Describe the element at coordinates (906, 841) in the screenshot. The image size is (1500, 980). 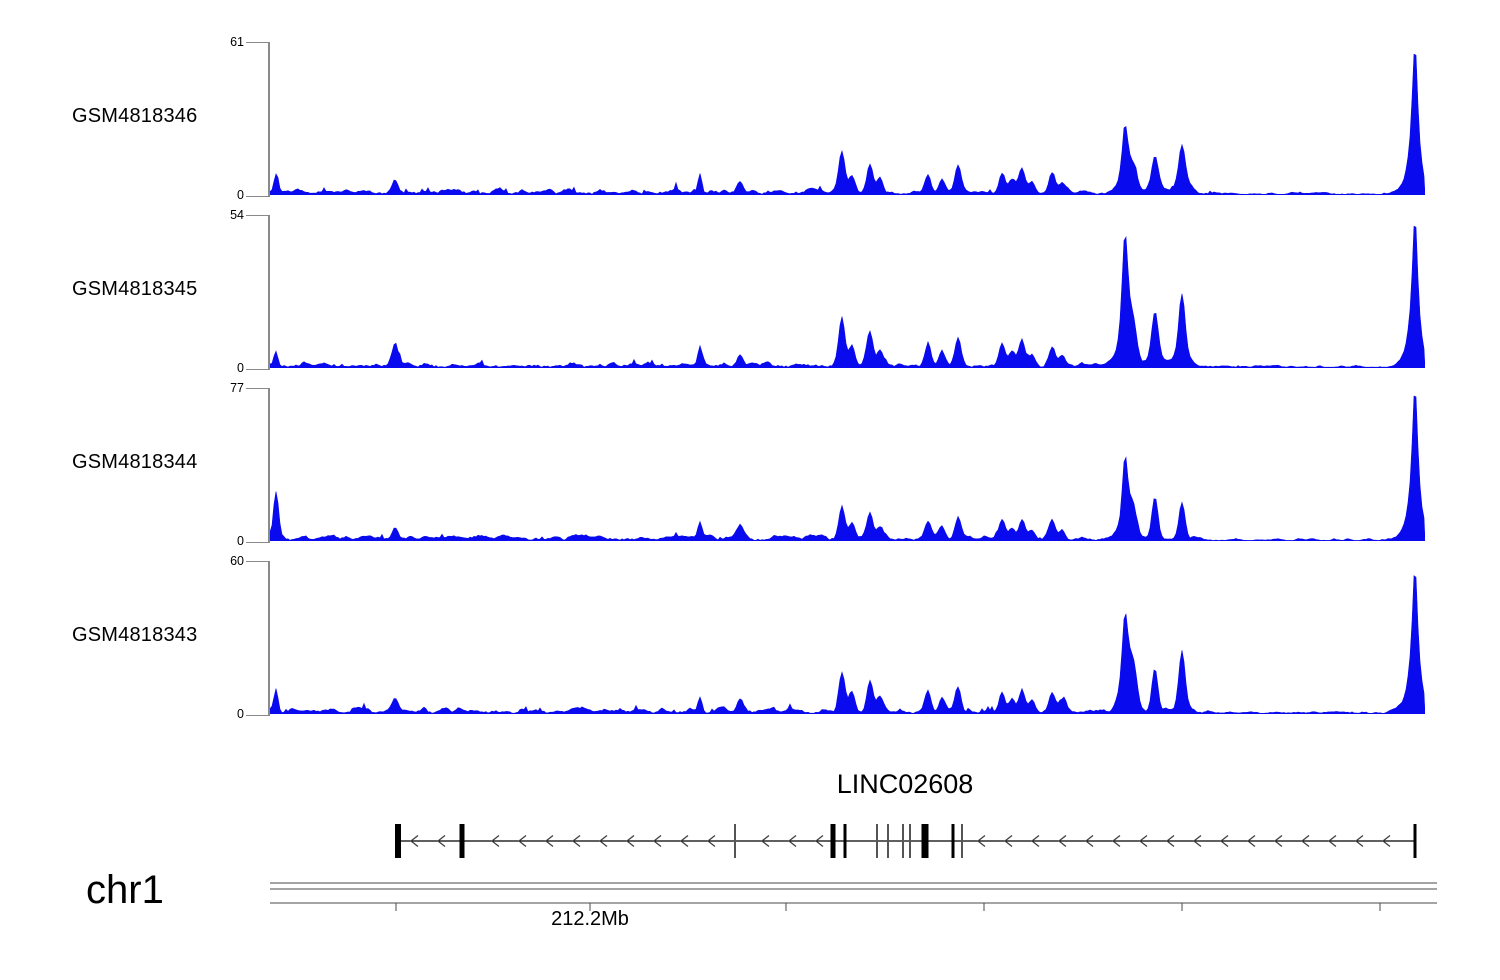
I see `gene-model-track` at that location.